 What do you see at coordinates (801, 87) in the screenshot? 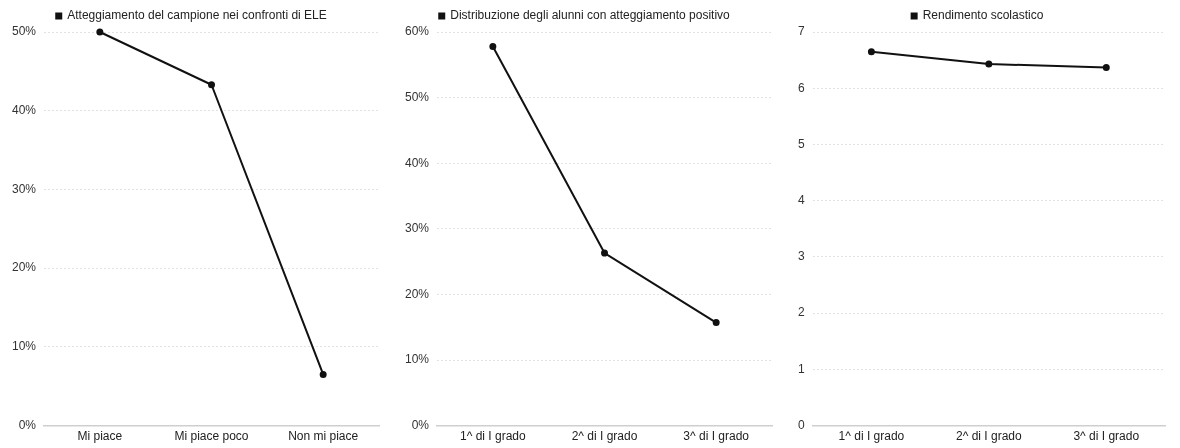
I see `y-tick-label: 6` at bounding box center [801, 87].